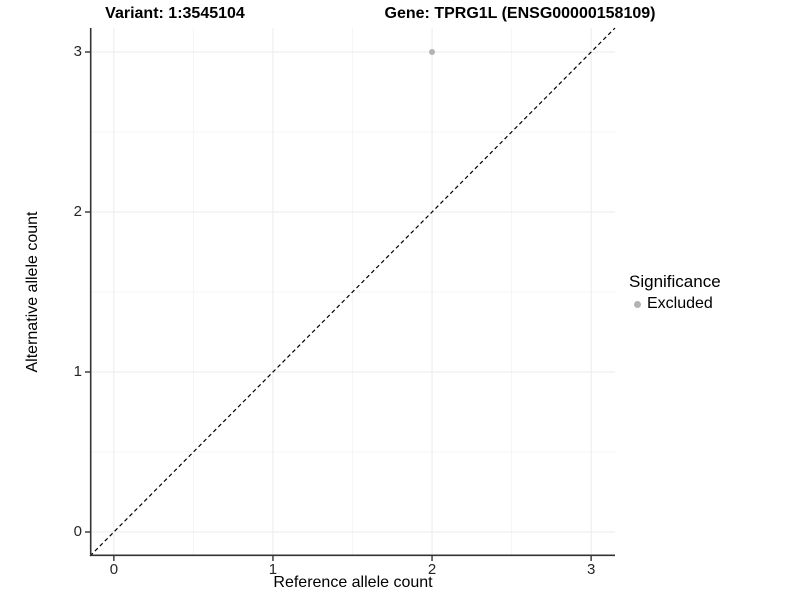 This screenshot has width=800, height=600. Describe the element at coordinates (680, 303) in the screenshot. I see `legend-item-label: Excluded` at that location.